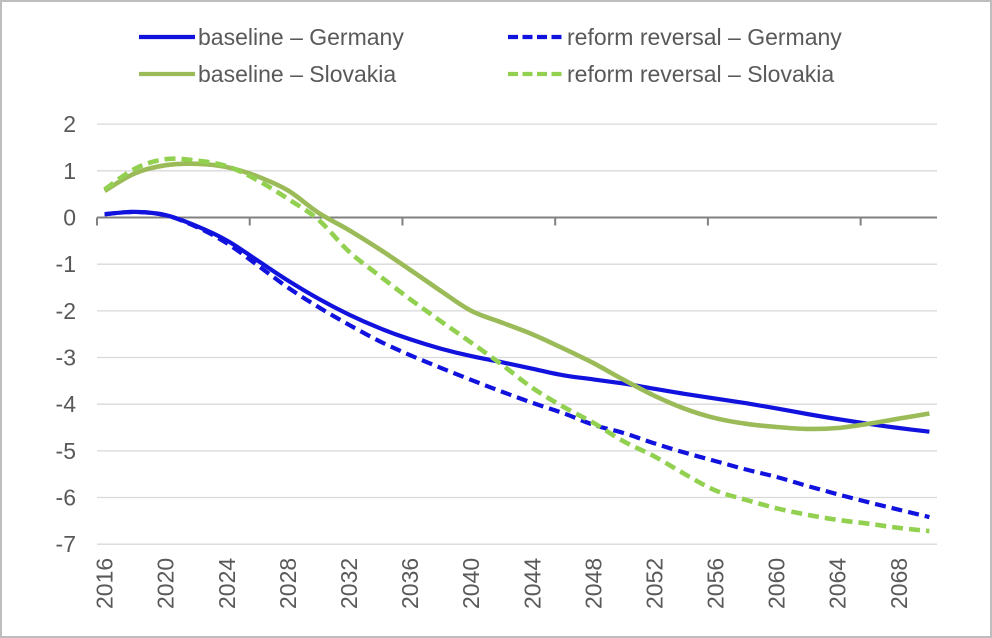 This screenshot has height=638, width=992. Describe the element at coordinates (536, 37) in the screenshot. I see `legend-line-sample-dashed-blue` at that location.